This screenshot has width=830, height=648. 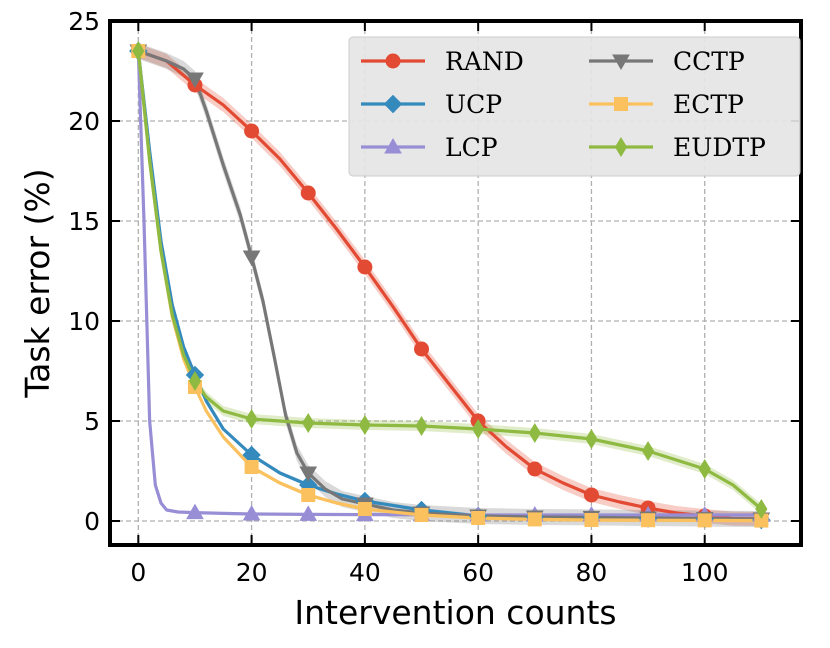 What do you see at coordinates (84, 321) in the screenshot?
I see `y-tick-label: 10` at bounding box center [84, 321].